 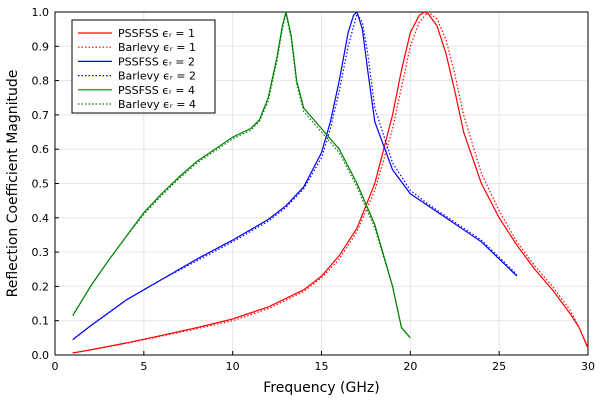 What do you see at coordinates (41, 355) in the screenshot?
I see `y-tick-label: 0.0` at bounding box center [41, 355].